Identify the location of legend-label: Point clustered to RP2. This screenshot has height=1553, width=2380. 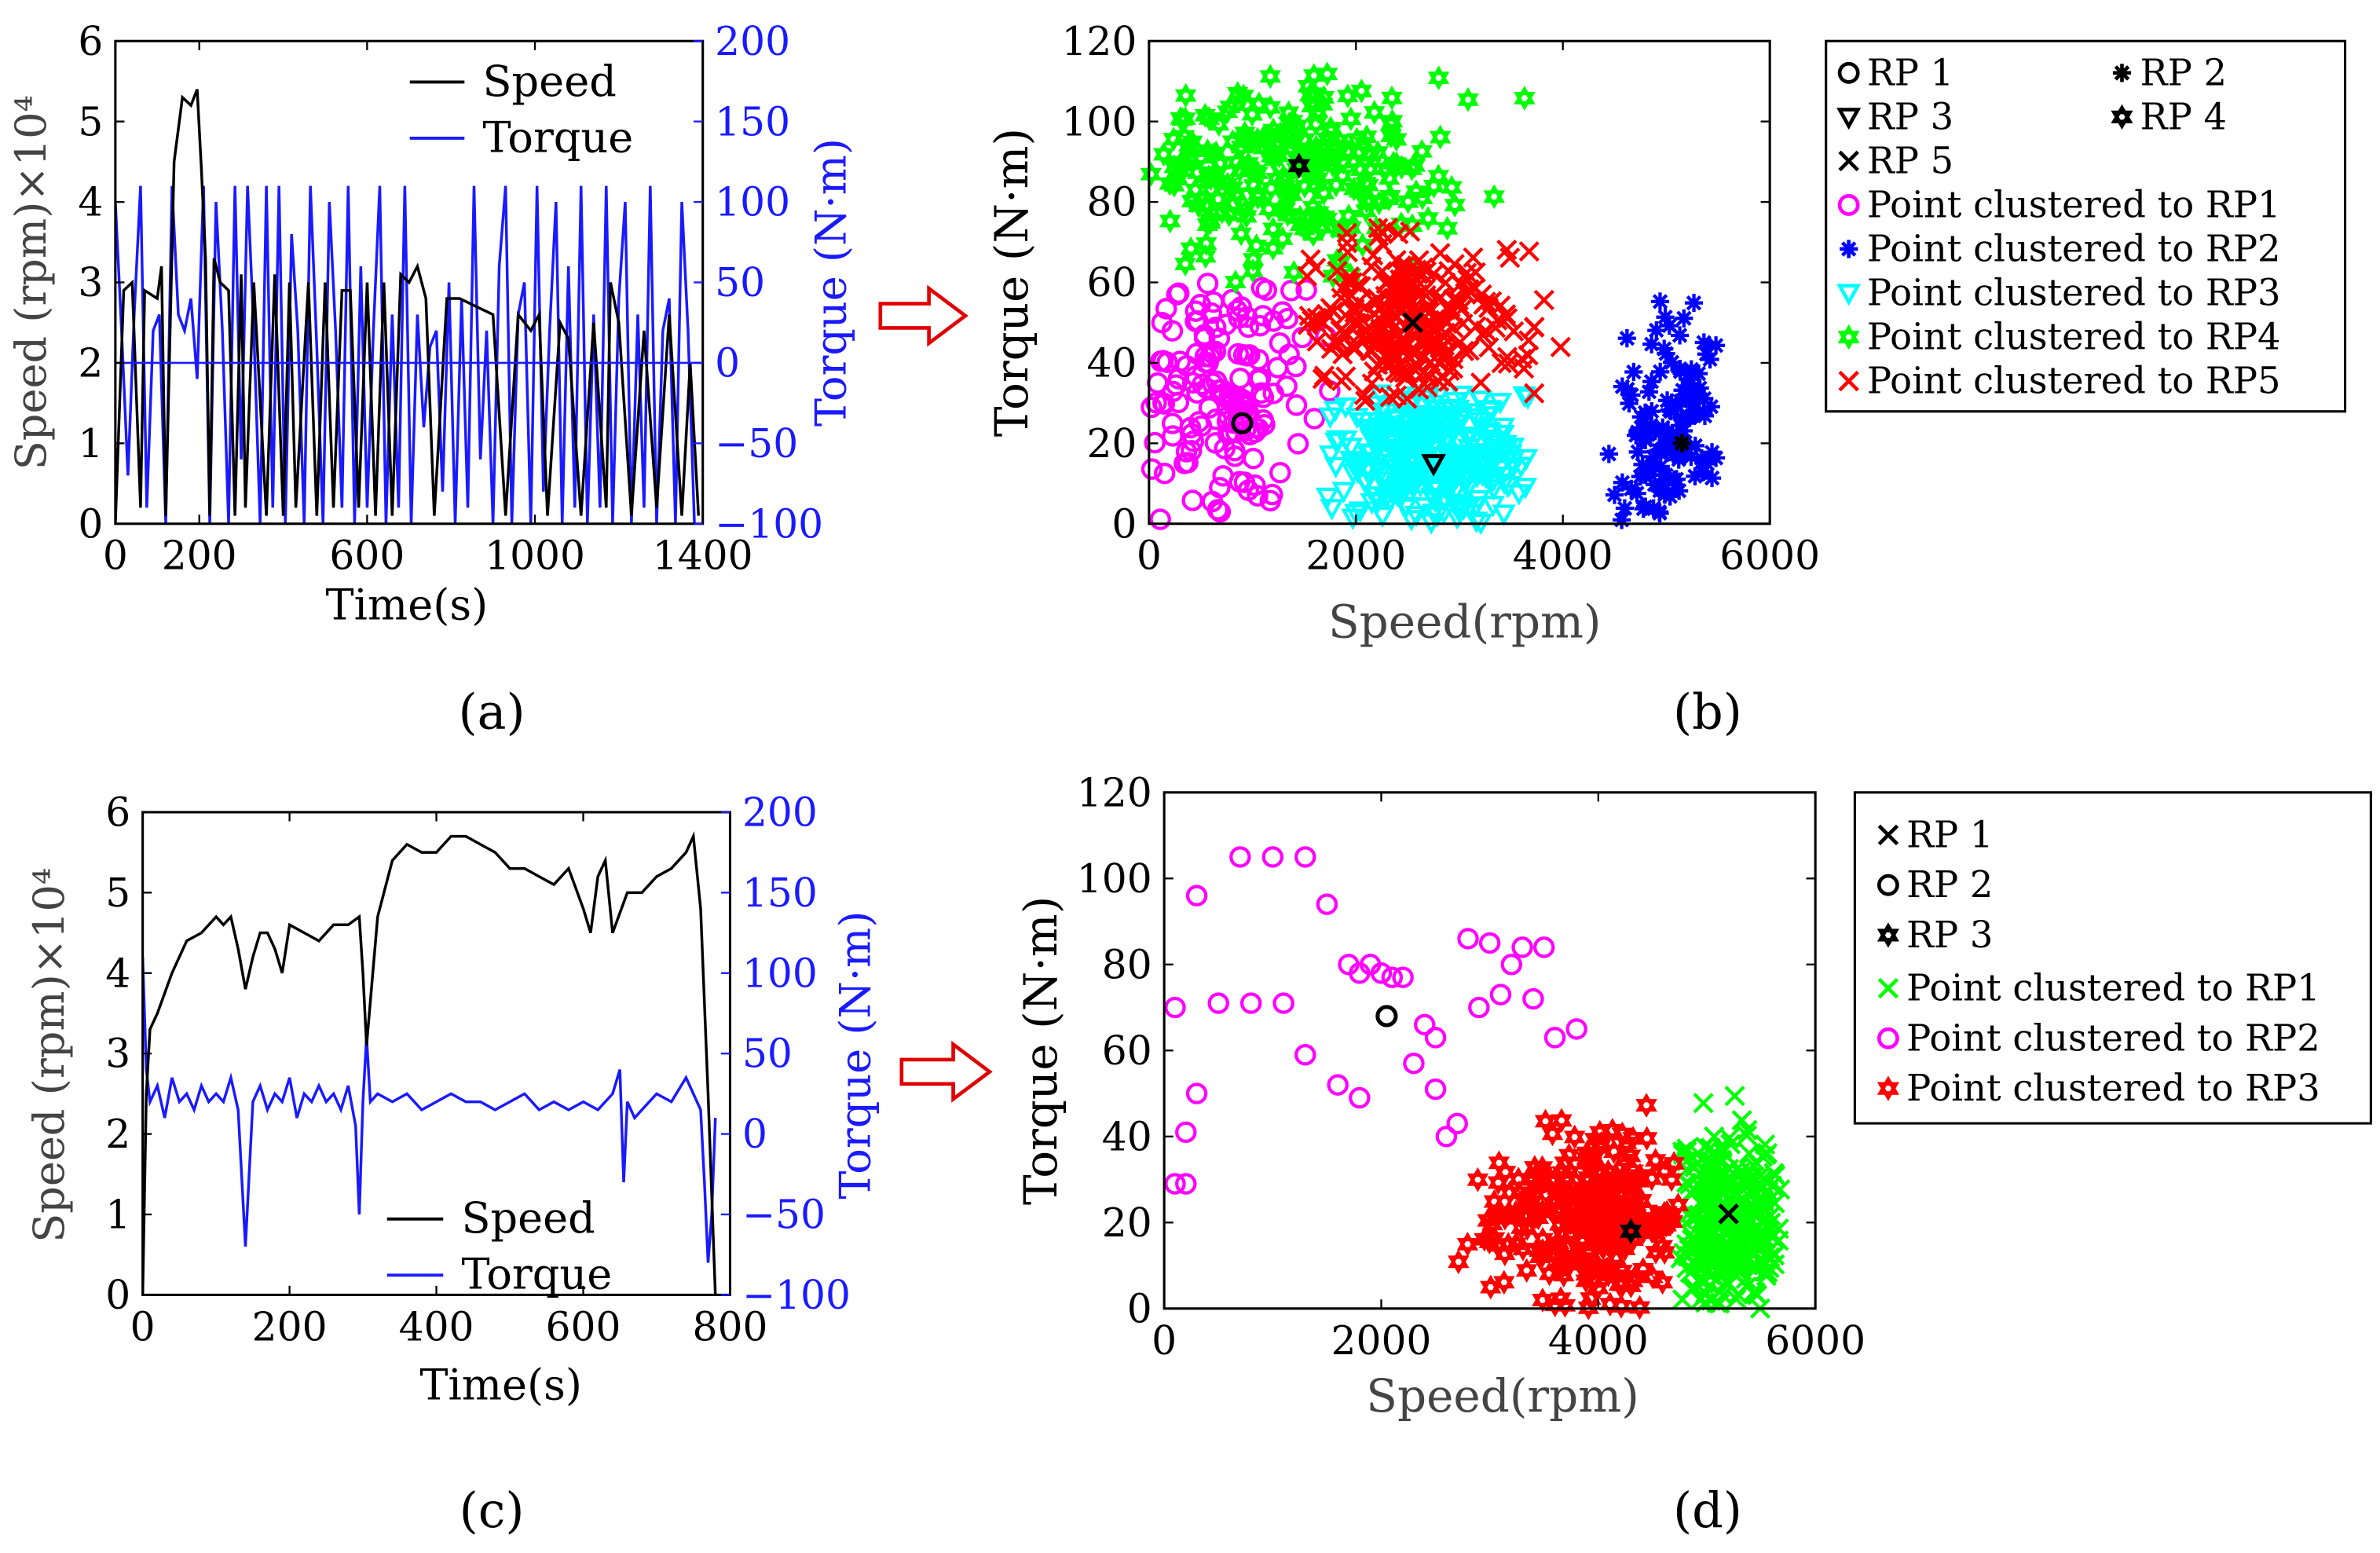
(2113, 1037).